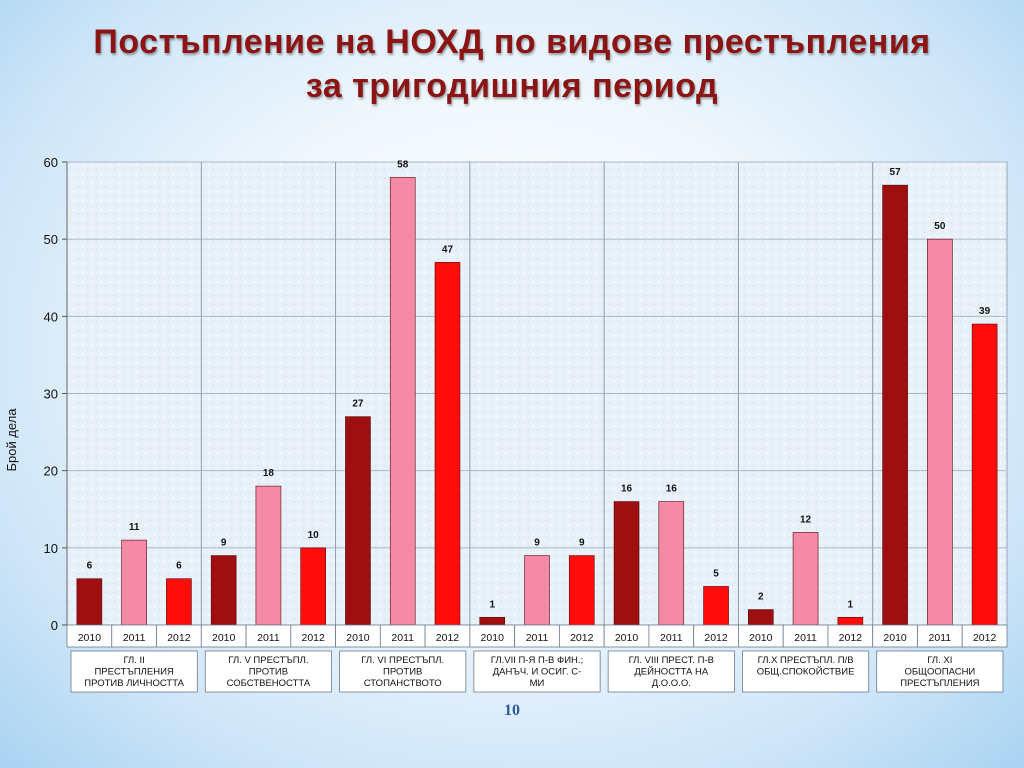 The height and width of the screenshot is (768, 1024). What do you see at coordinates (671, 660) in the screenshot?
I see `category-label: ГЛ. VIII ПРЕСТ. П-В` at bounding box center [671, 660].